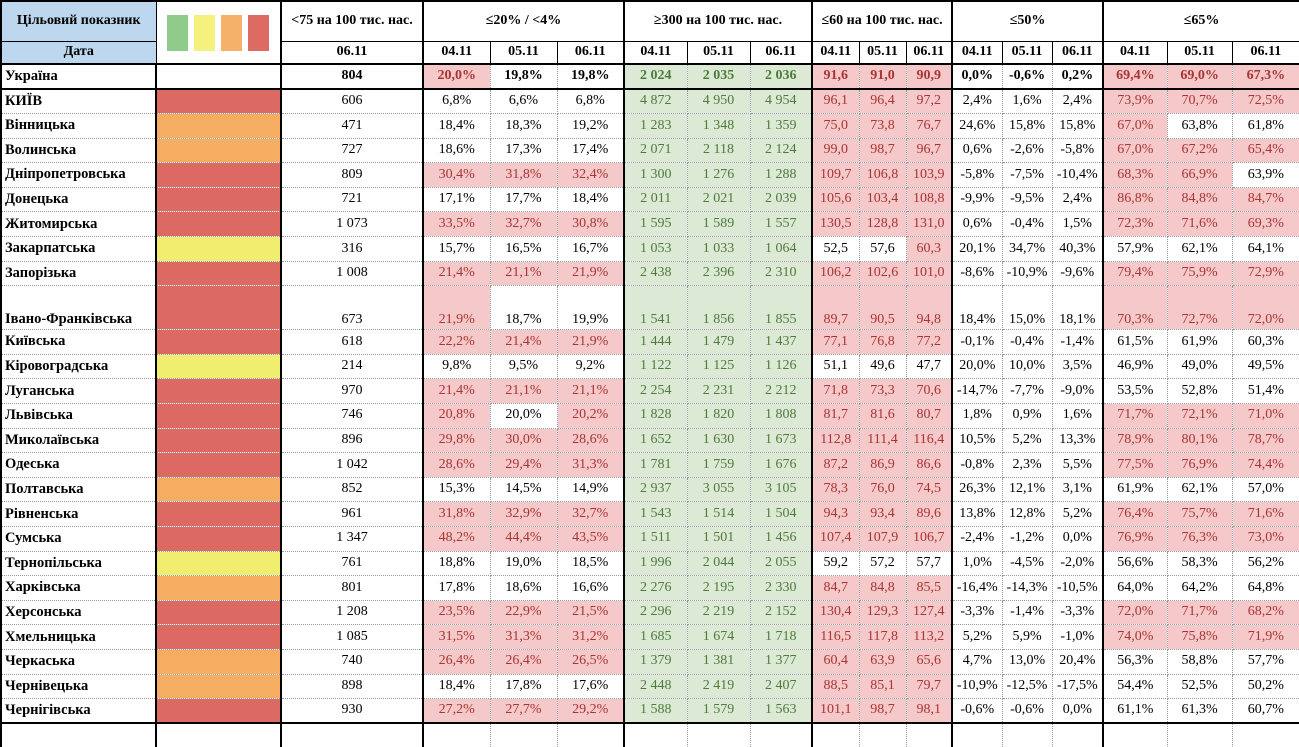 This screenshot has height=747, width=1299. Describe the element at coordinates (977, 200) in the screenshot. I see `value-cell: -9,9%` at that location.